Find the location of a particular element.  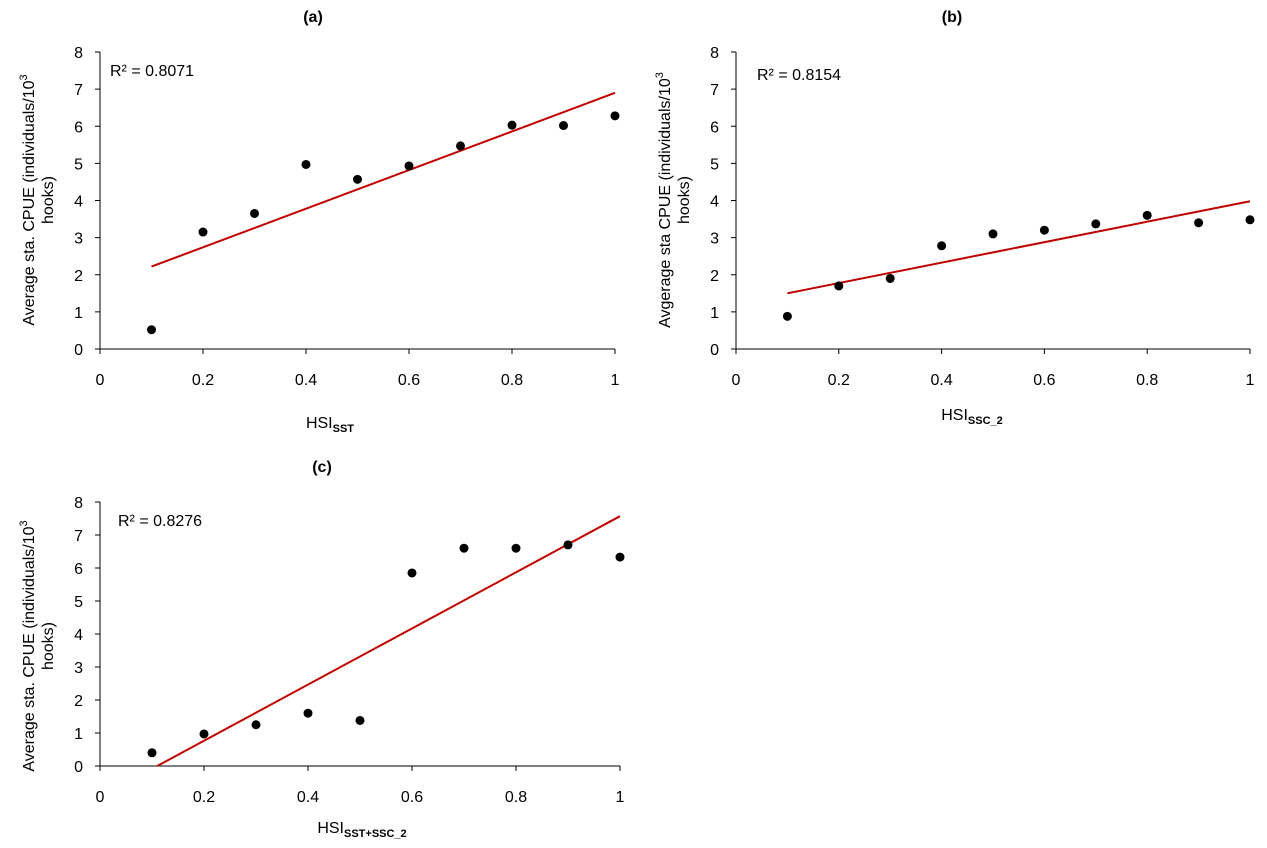

panel-title: (b) is located at coordinates (952, 17).